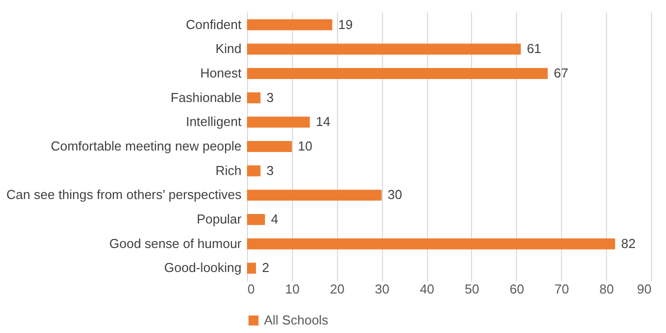 This screenshot has width=666, height=333. Describe the element at coordinates (561, 289) in the screenshot. I see `x-tick-label: 70` at that location.